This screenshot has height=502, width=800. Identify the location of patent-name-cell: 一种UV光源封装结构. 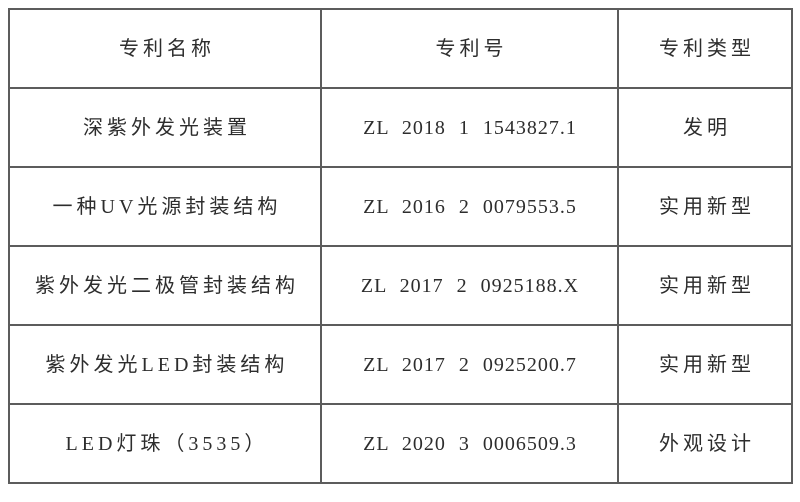
(165, 206).